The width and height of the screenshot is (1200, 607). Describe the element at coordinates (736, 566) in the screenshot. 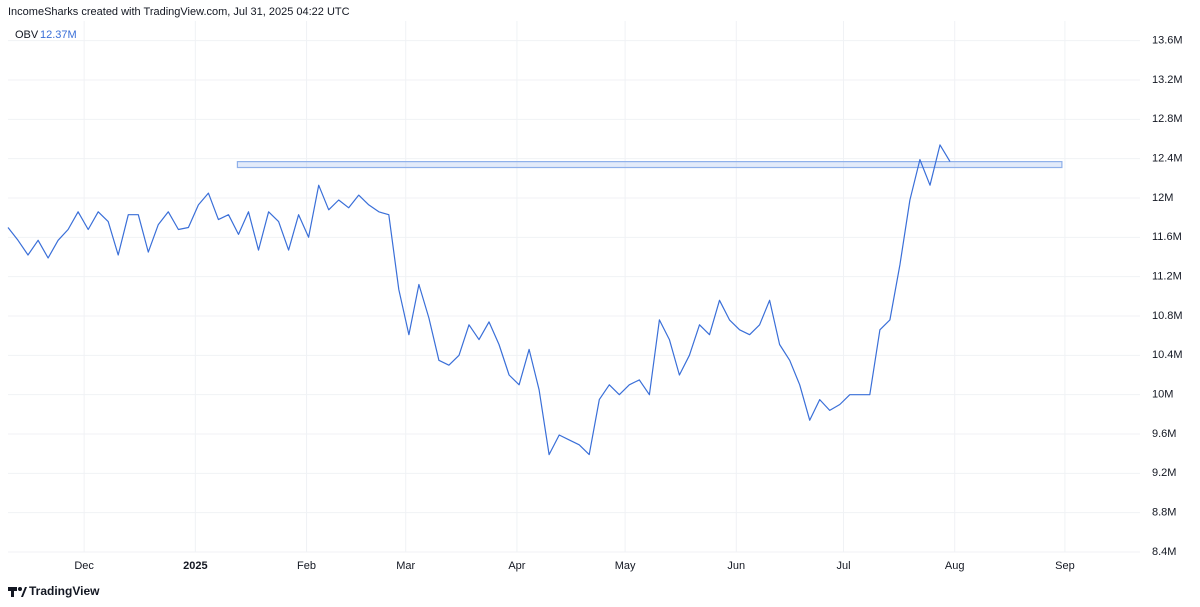

I see `x-tick-label: Jun` at that location.